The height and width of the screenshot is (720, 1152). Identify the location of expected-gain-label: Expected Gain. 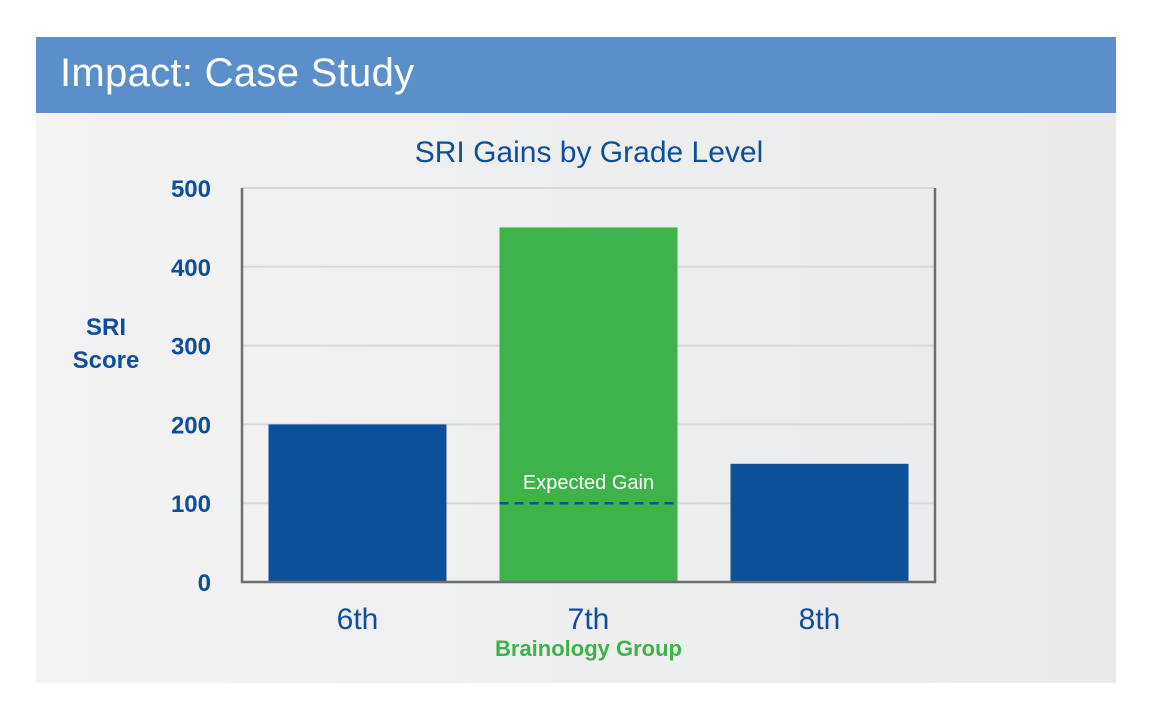
(588, 483).